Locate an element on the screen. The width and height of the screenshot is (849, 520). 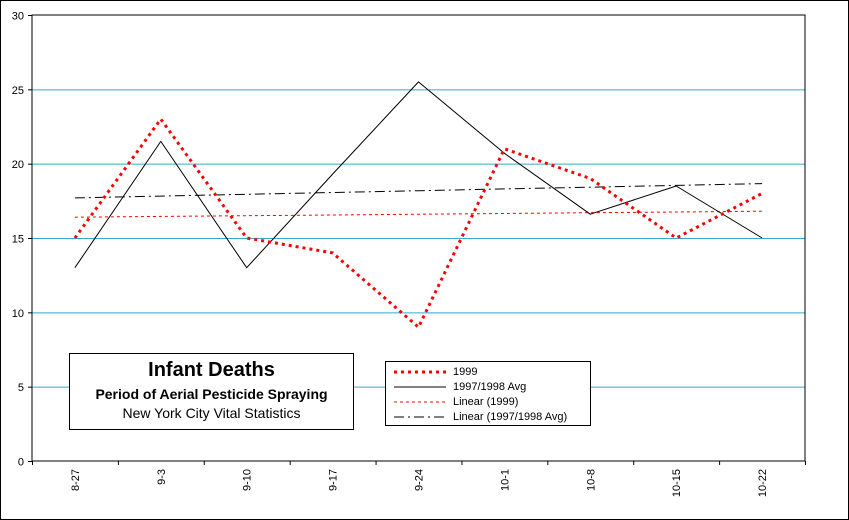
x-tick-label: 9-24 is located at coordinates (420, 480).